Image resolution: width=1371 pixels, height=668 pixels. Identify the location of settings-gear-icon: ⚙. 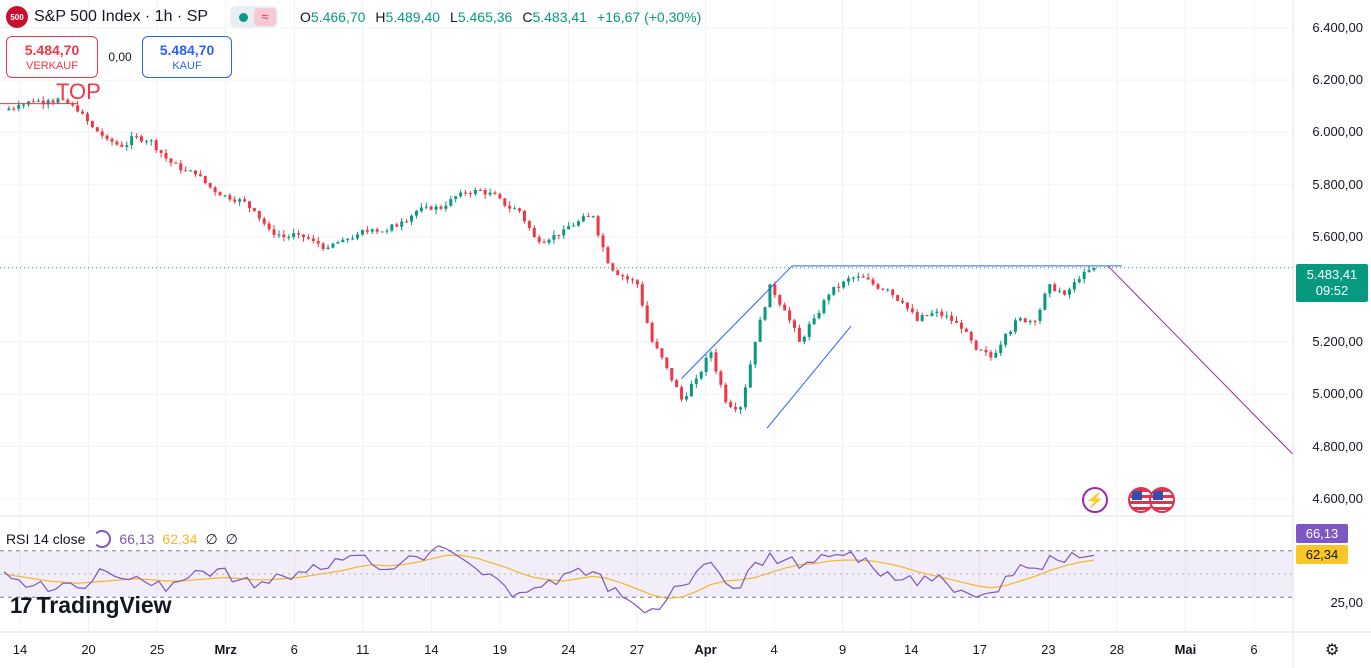
(1332, 650).